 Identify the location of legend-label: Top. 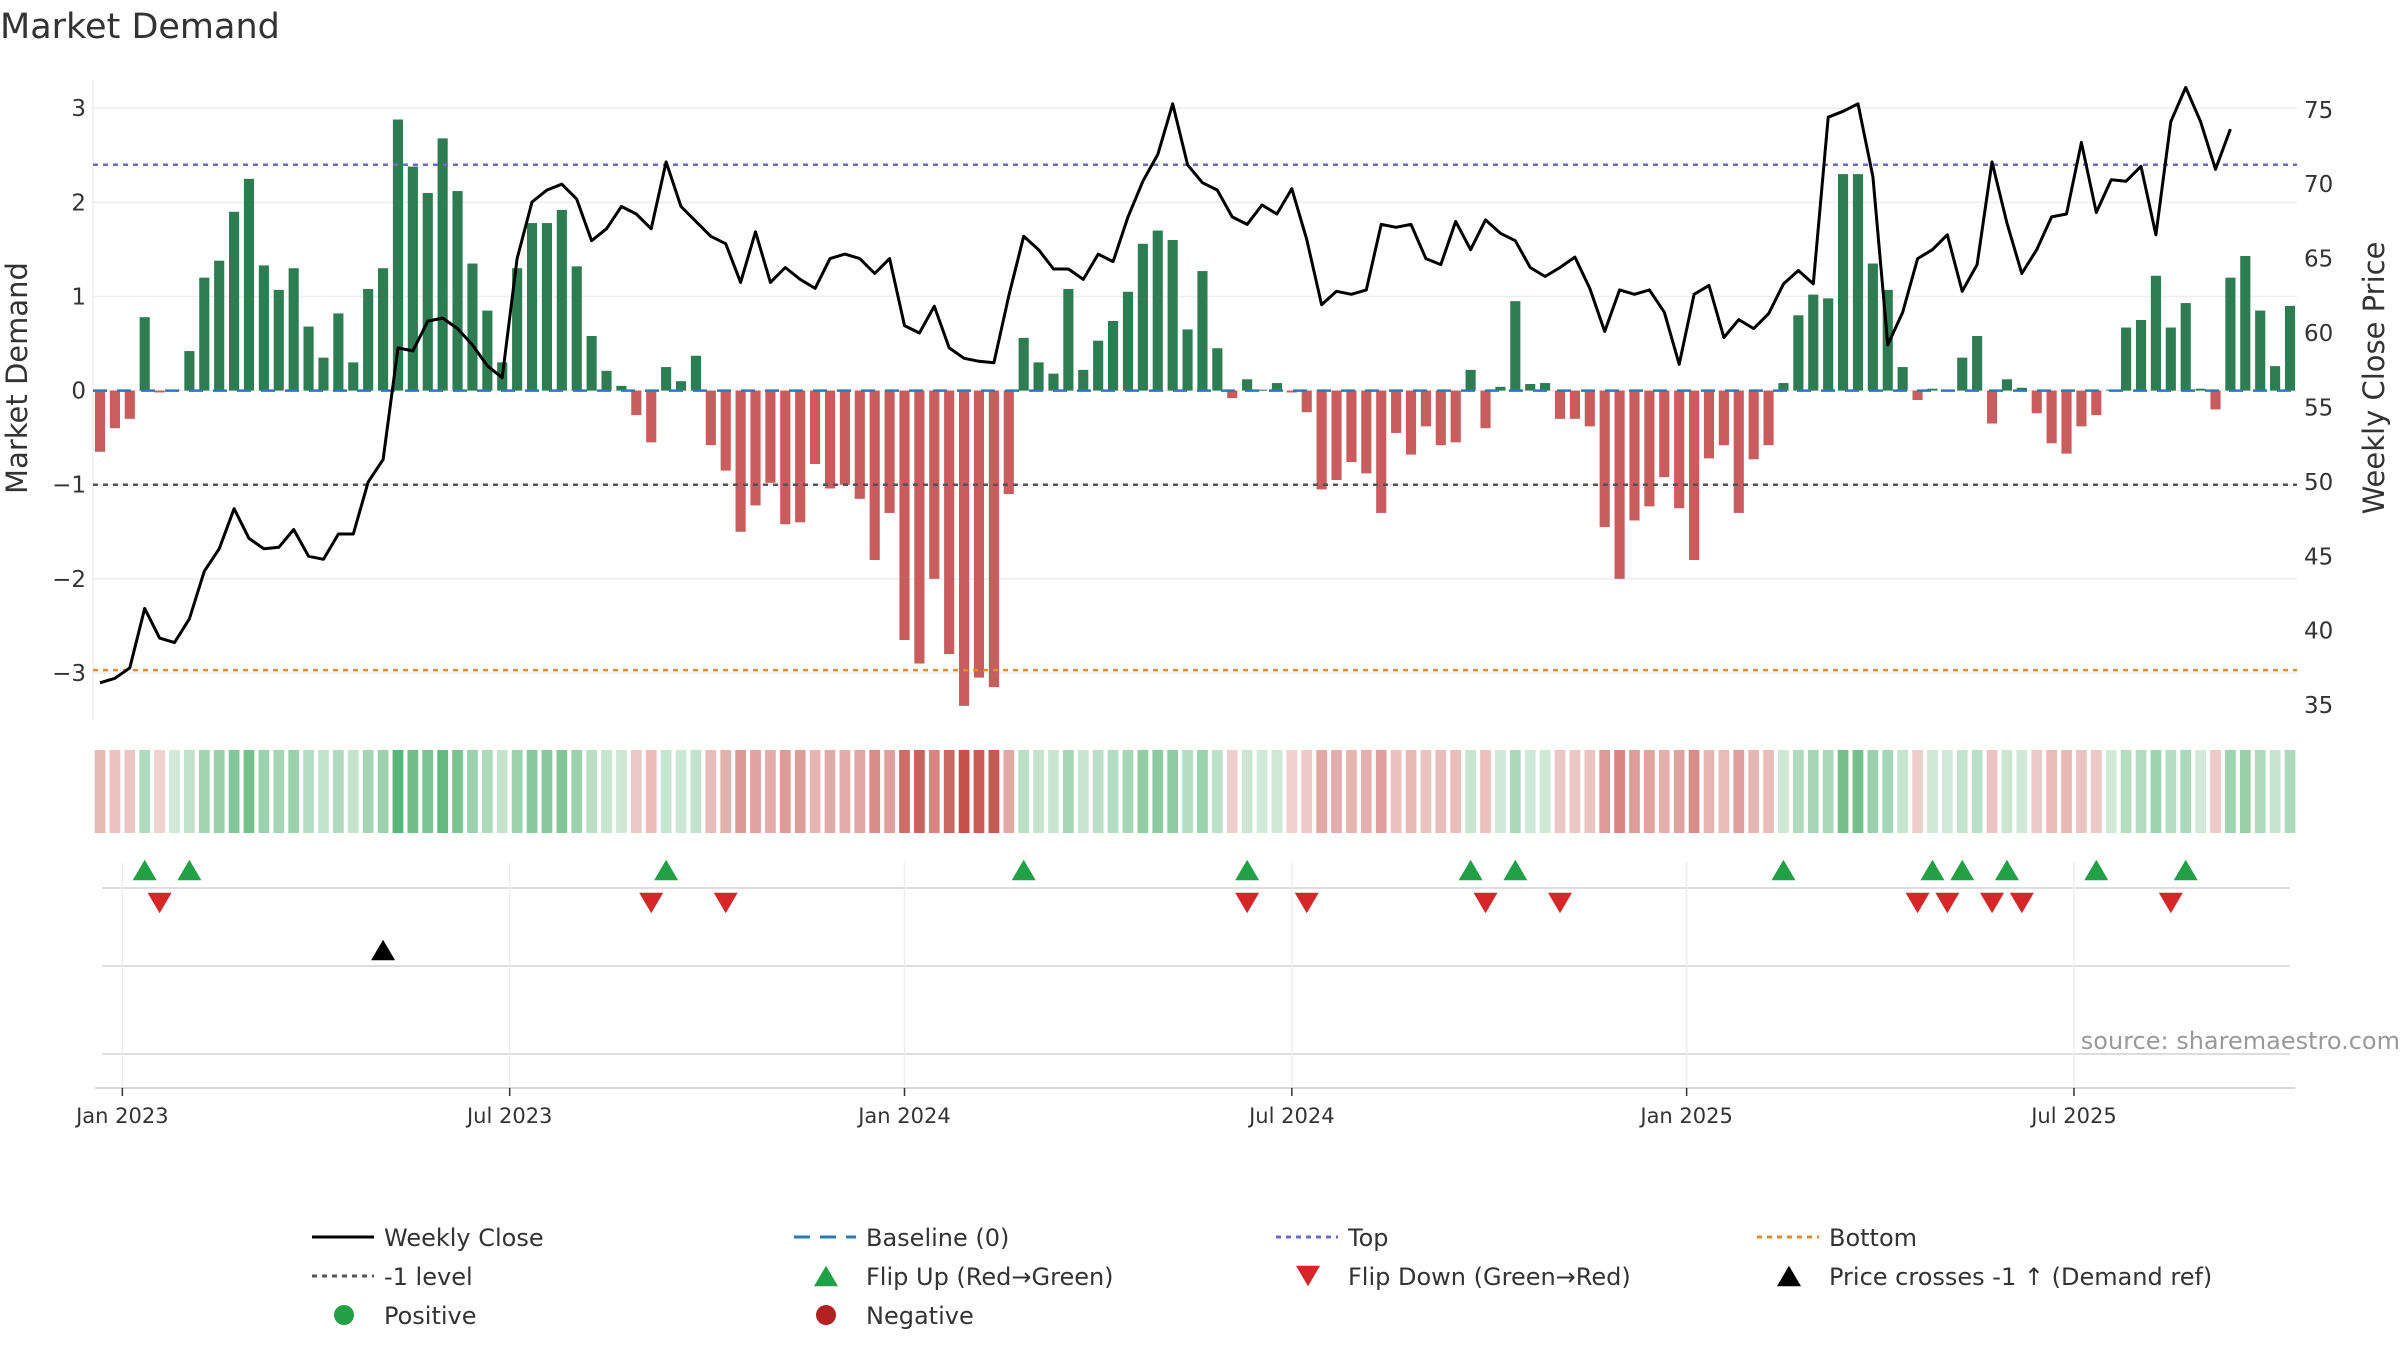
(1368, 1238).